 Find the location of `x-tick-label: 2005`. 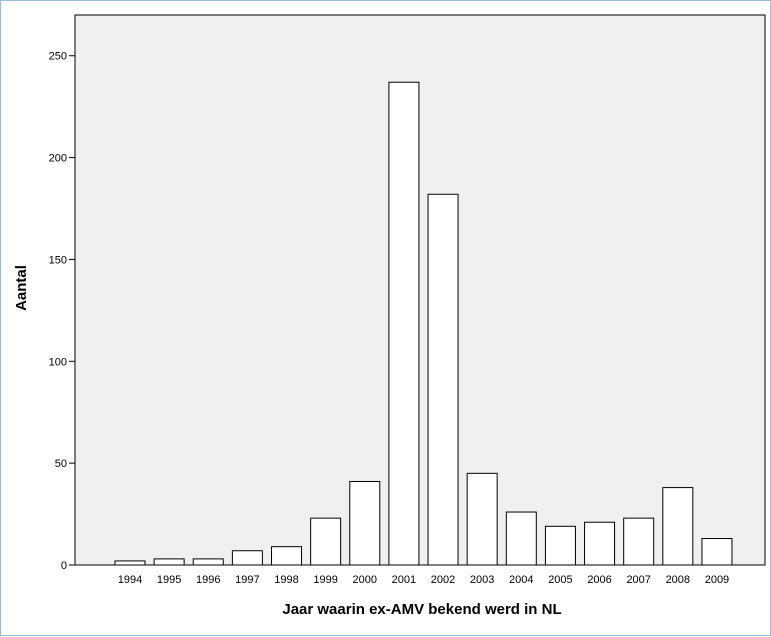

x-tick-label: 2005 is located at coordinates (560, 580).